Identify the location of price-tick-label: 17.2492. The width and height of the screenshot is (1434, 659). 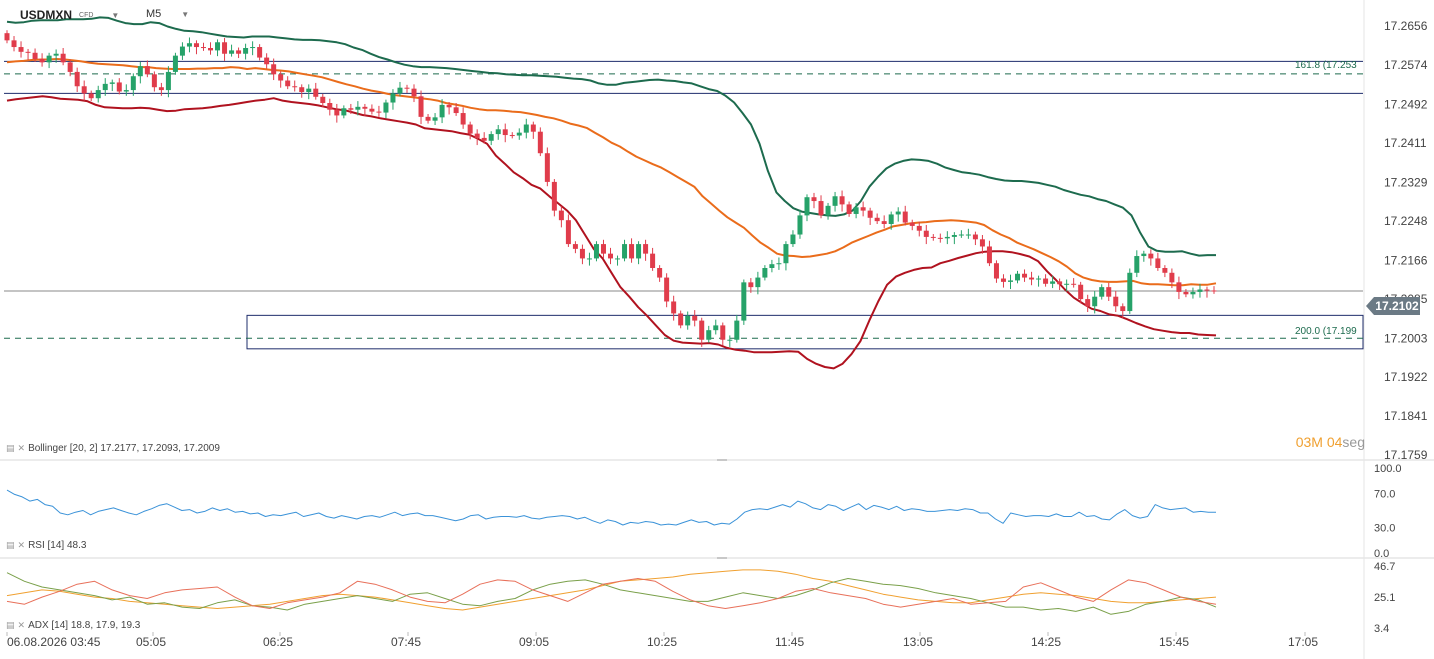
(1406, 104).